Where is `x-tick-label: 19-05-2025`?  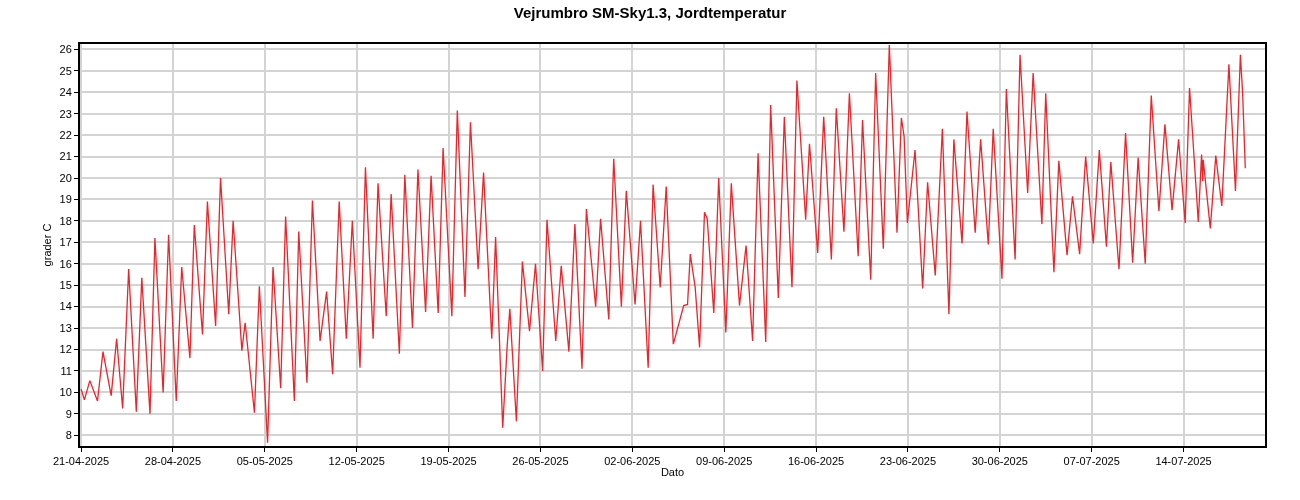
x-tick-label: 19-05-2025 is located at coordinates (448, 461).